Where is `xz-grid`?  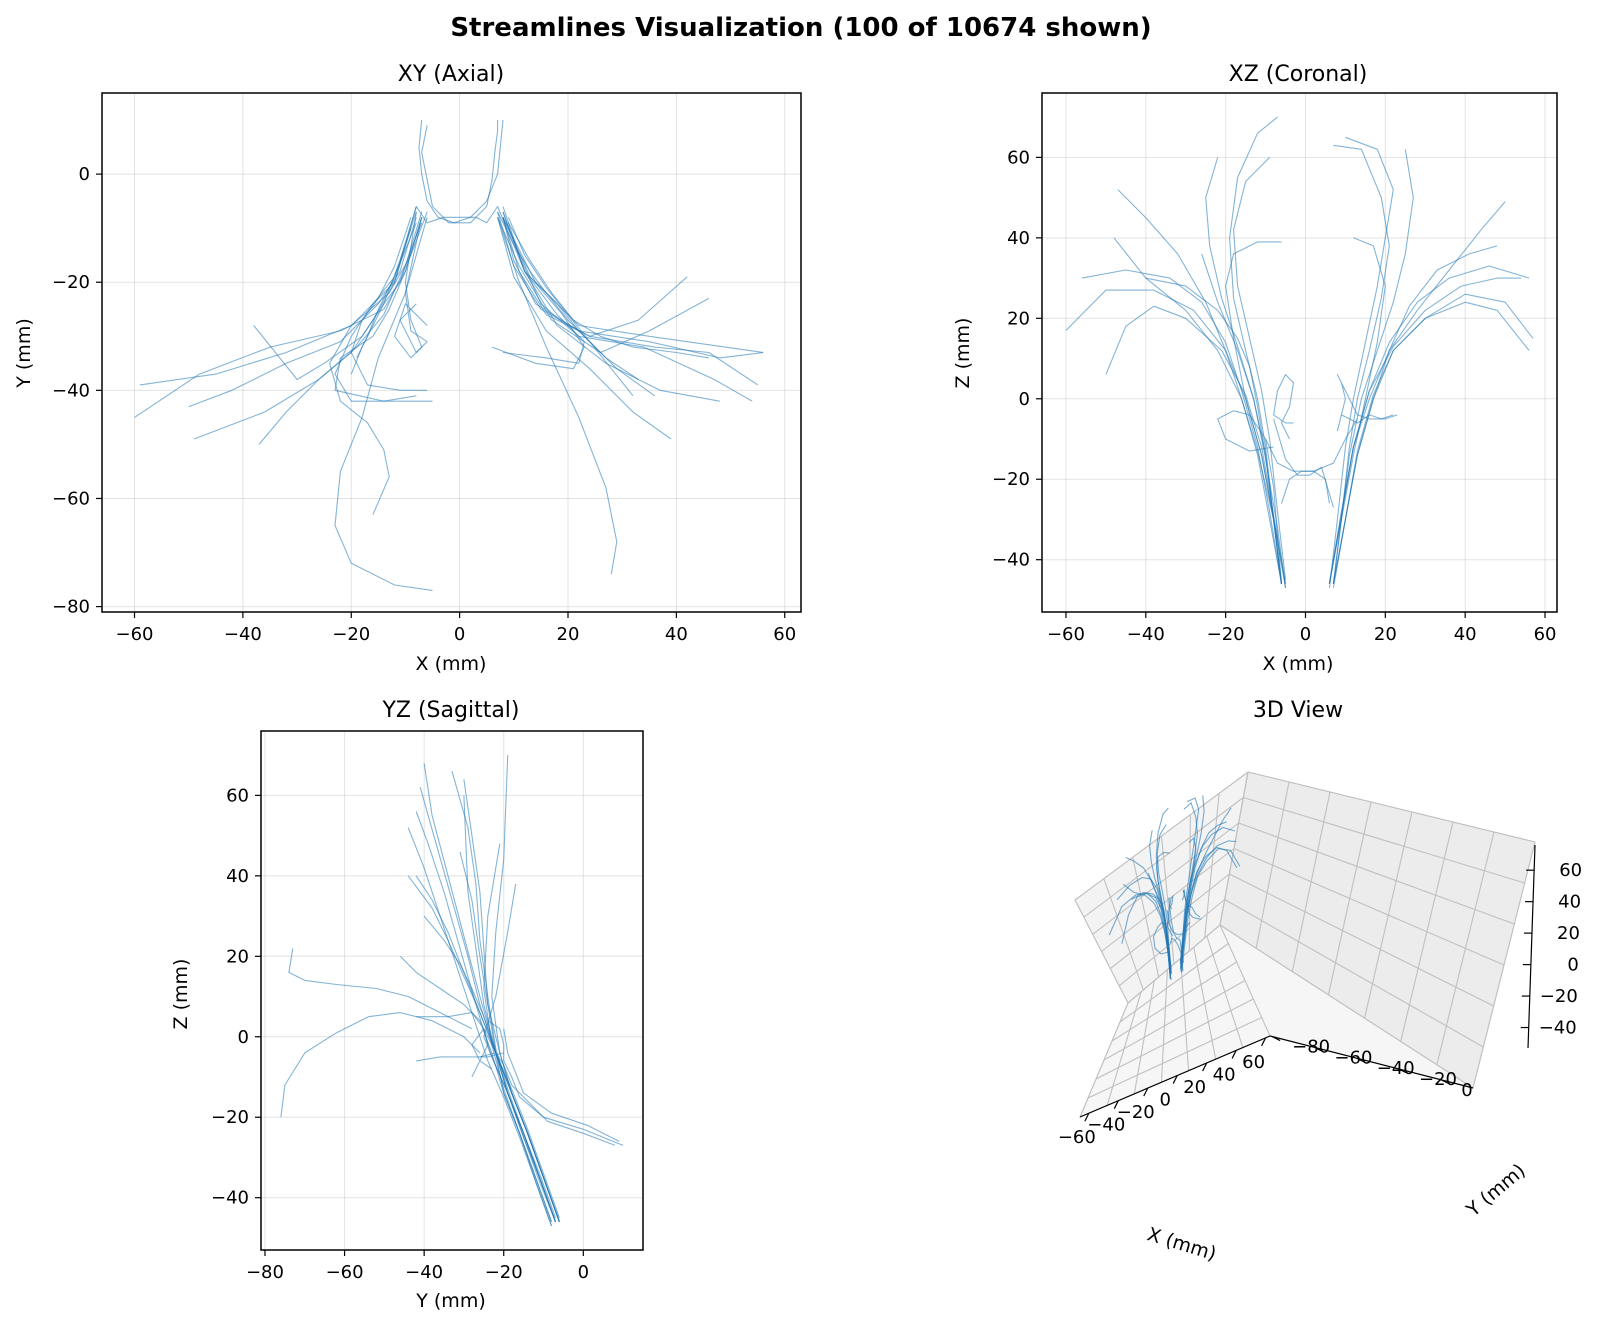
xz-grid is located at coordinates (1299, 352).